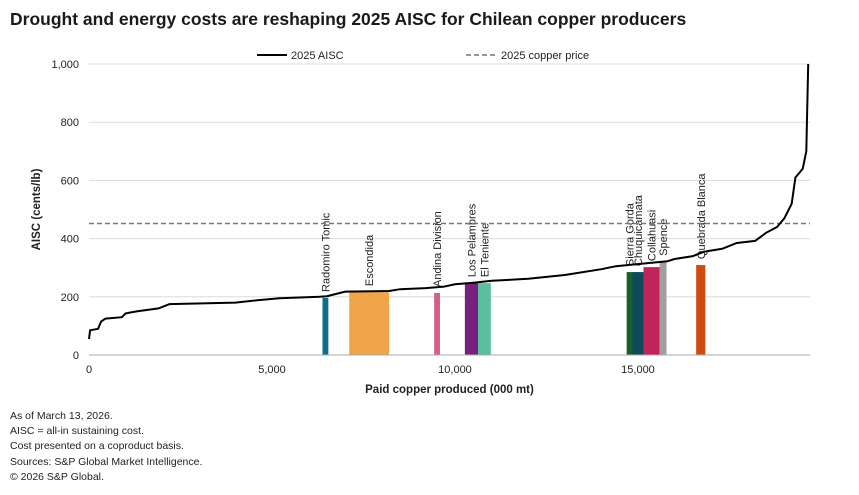 The height and width of the screenshot is (495, 859). Describe the element at coordinates (370, 260) in the screenshot. I see `mine-label: Escondida` at that location.